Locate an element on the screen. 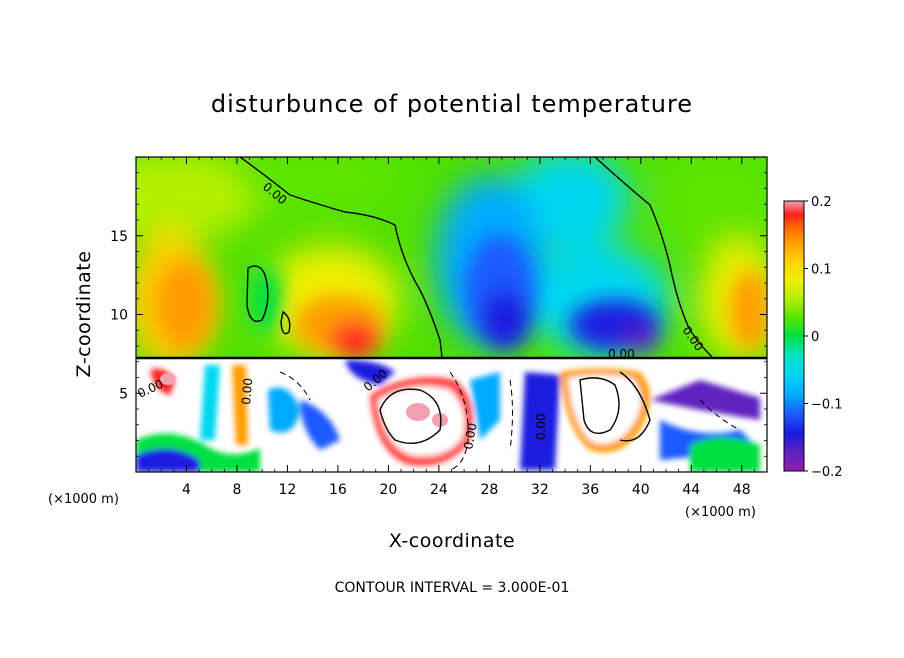  colorbar-tick-label: −0.1 is located at coordinates (827, 405).